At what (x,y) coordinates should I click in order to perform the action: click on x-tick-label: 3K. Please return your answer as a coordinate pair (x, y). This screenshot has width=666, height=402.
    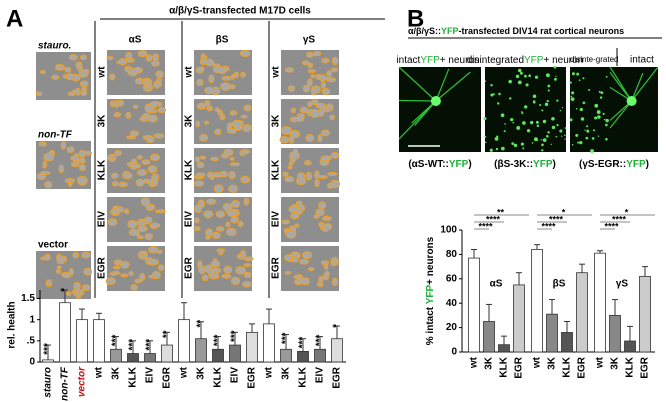
    Looking at the image, I should click on (116, 373).